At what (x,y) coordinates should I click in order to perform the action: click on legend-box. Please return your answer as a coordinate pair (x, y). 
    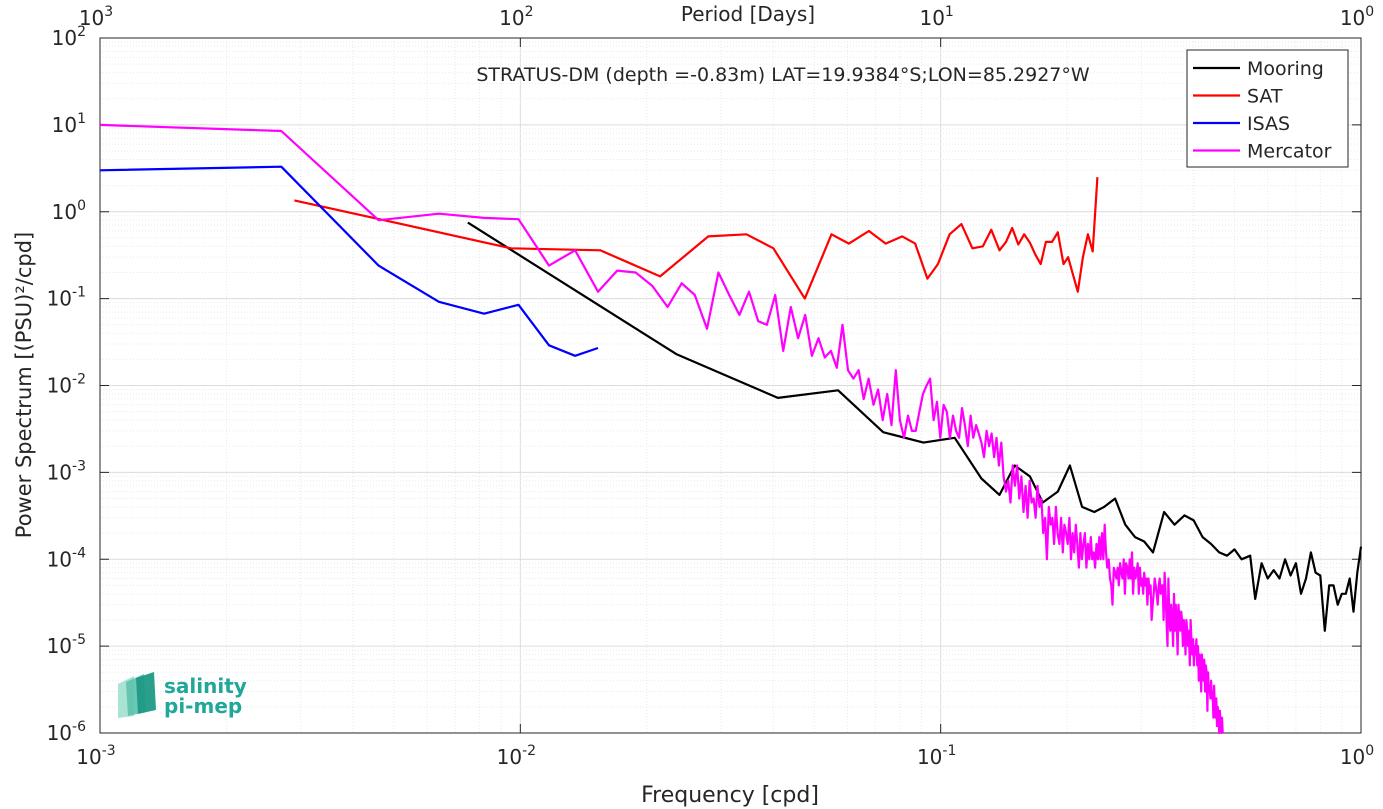
    Looking at the image, I should click on (1267, 108).